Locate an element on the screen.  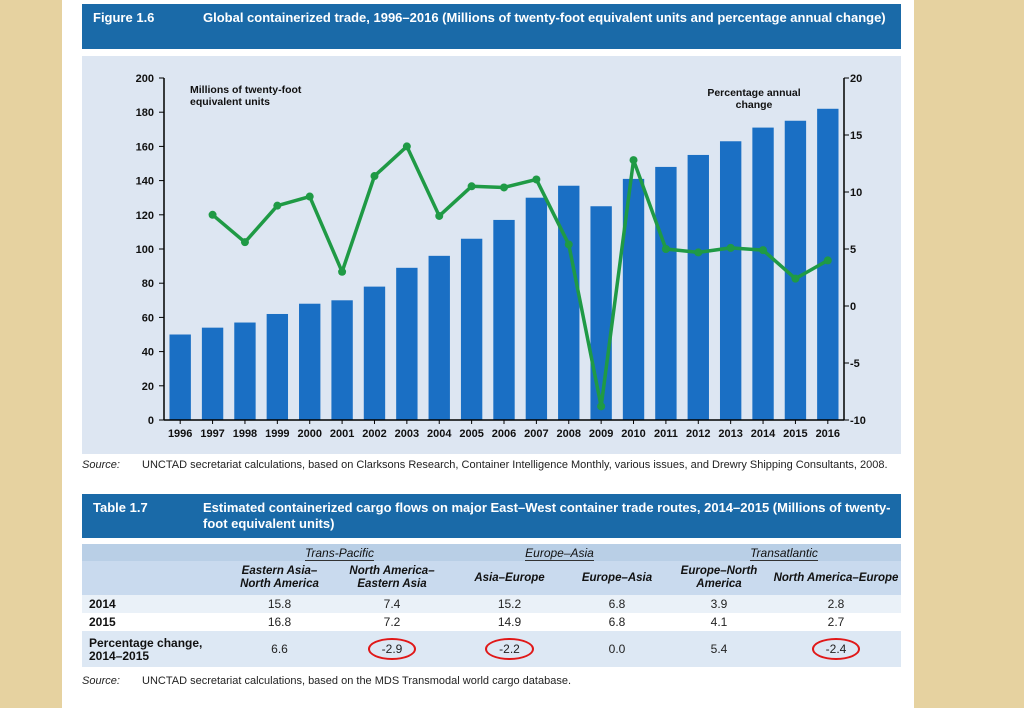
table-cell: 14.9 is located at coordinates (509, 622).